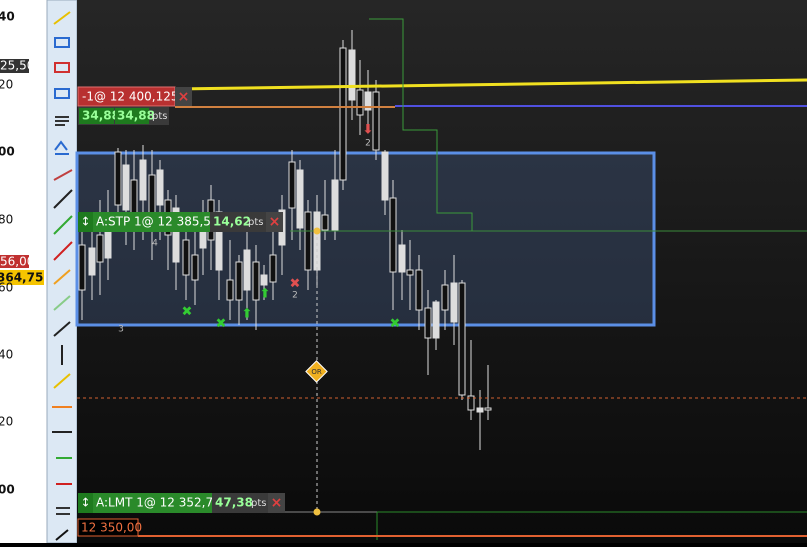  I want to click on arrow: ⬇, so click(368, 130).